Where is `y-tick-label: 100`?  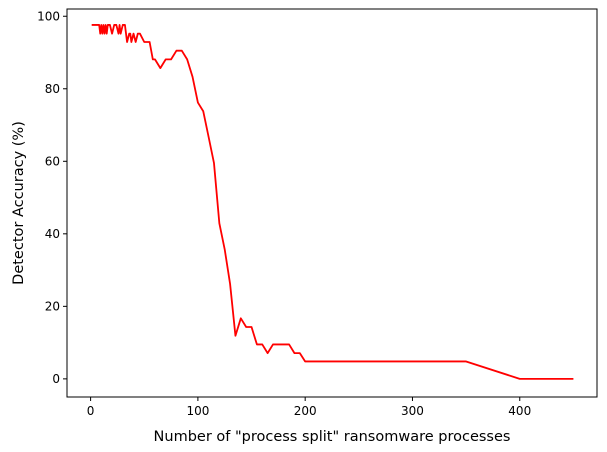
y-tick-label: 100 is located at coordinates (48, 16).